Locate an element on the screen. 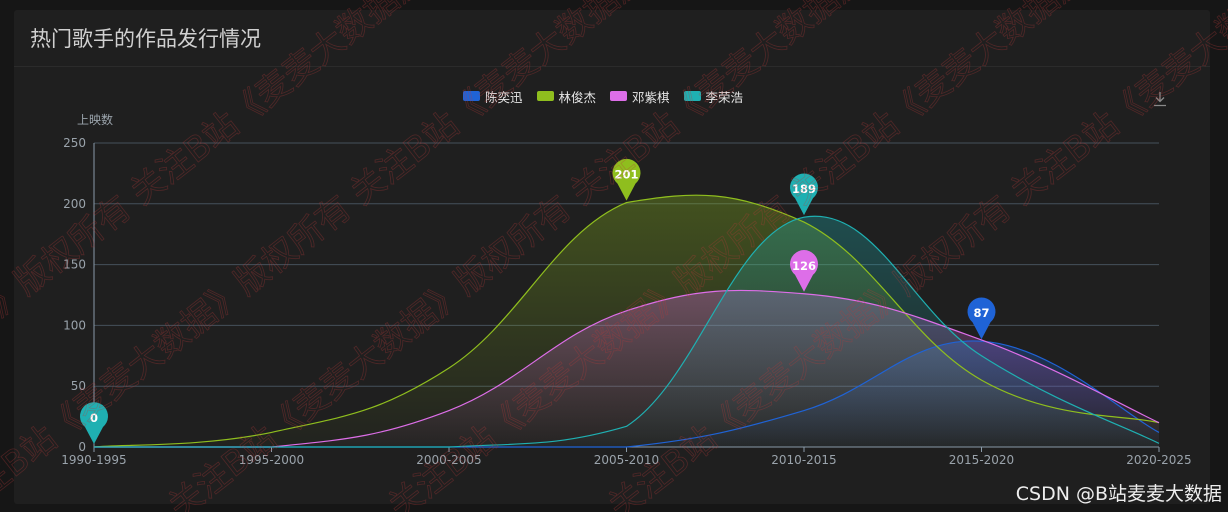  legend-label: 李荣浩 is located at coordinates (724, 97).